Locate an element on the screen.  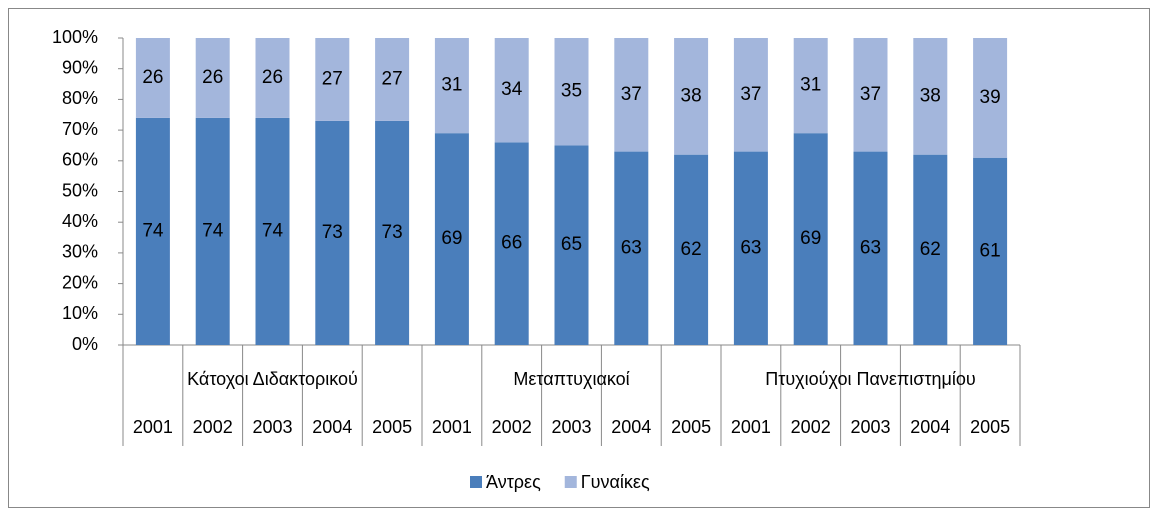
data-label: 35 is located at coordinates (571, 91).